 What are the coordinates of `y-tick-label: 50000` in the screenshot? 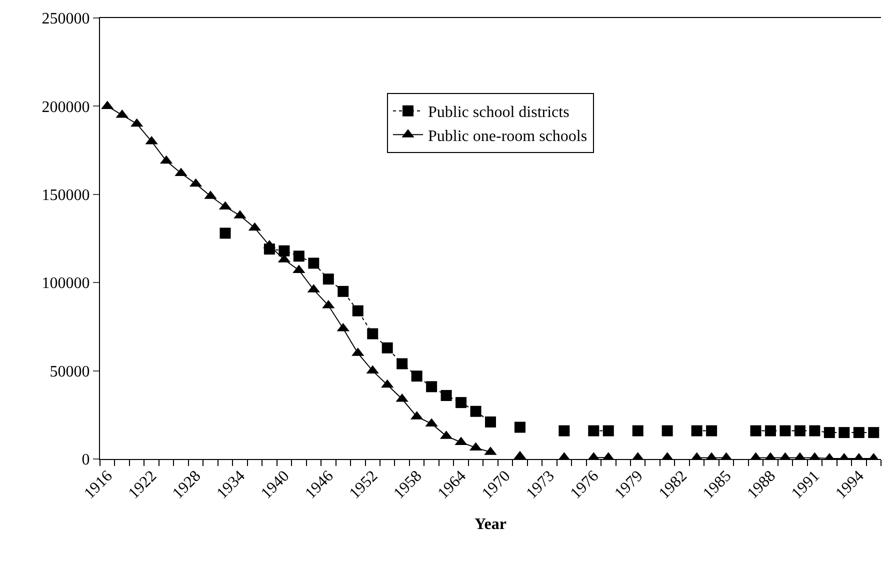 It's located at (70, 371).